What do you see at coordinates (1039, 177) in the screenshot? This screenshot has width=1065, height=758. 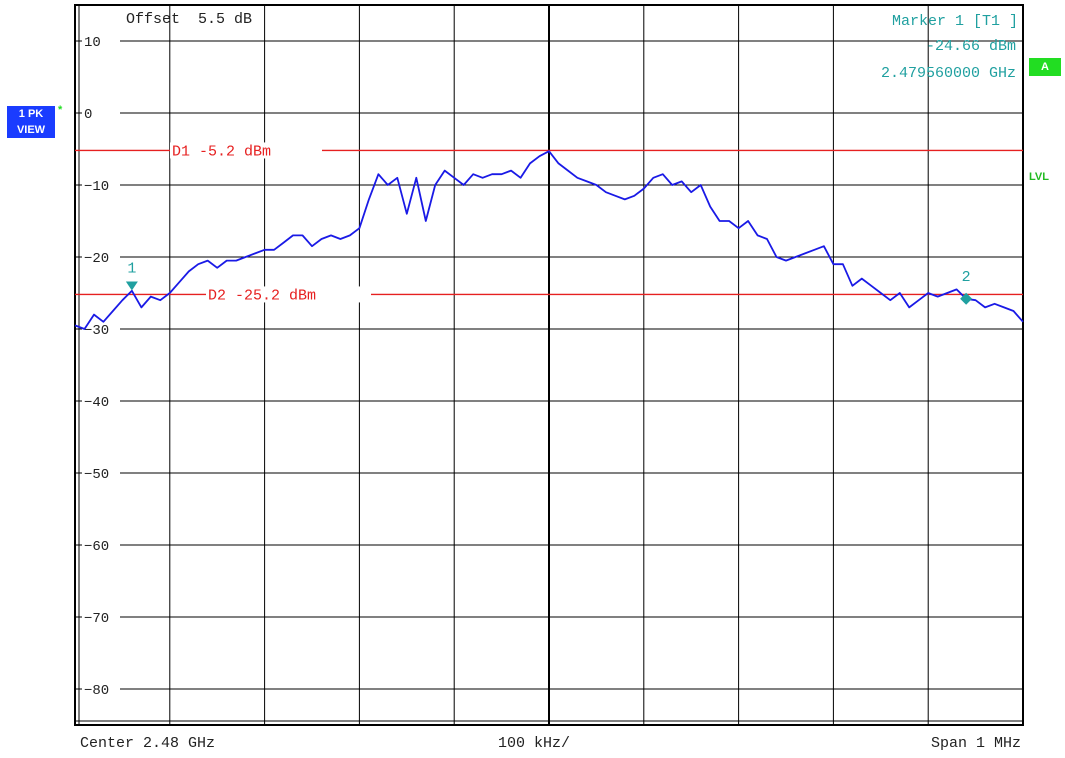 I see `lvl-label: LVL` at bounding box center [1039, 177].